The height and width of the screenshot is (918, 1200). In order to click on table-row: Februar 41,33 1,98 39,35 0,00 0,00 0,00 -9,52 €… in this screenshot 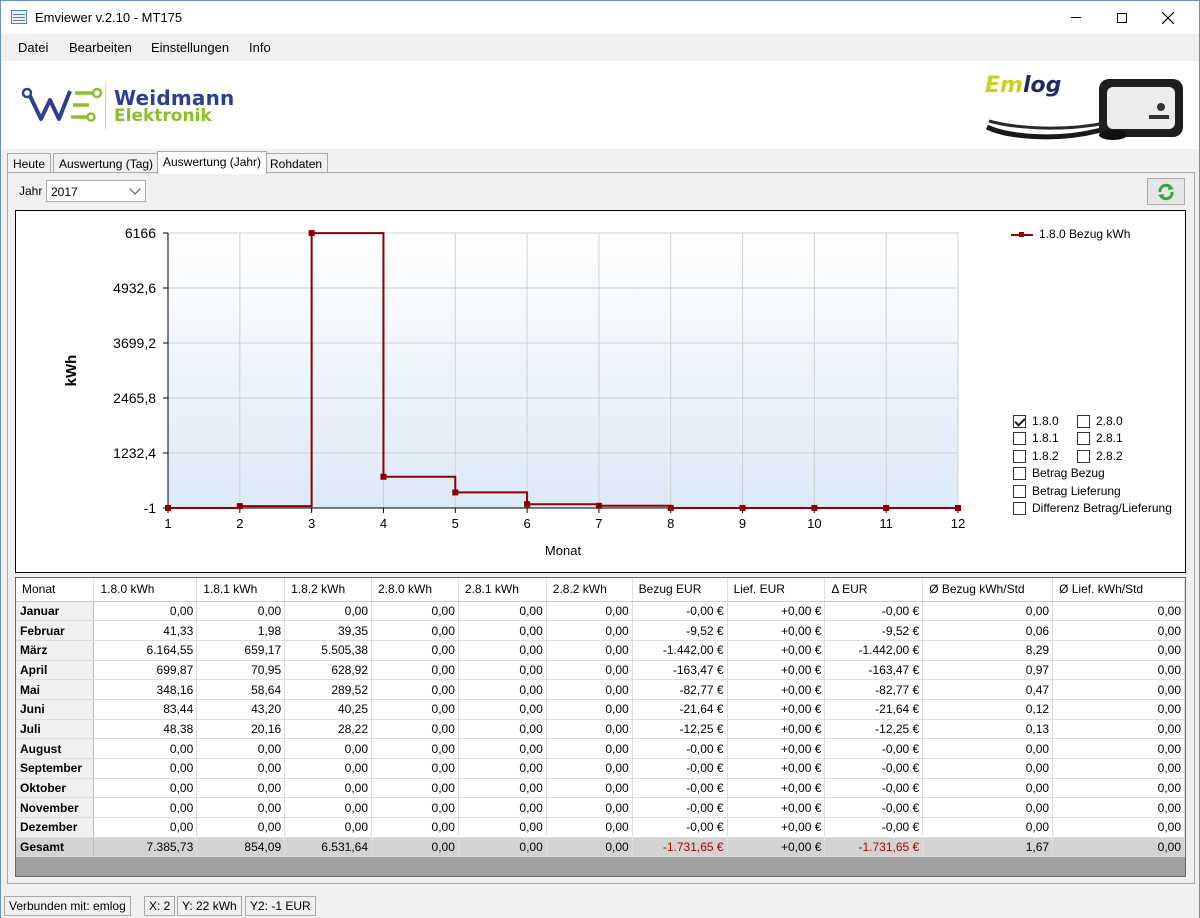, I will do `click(600, 630)`.